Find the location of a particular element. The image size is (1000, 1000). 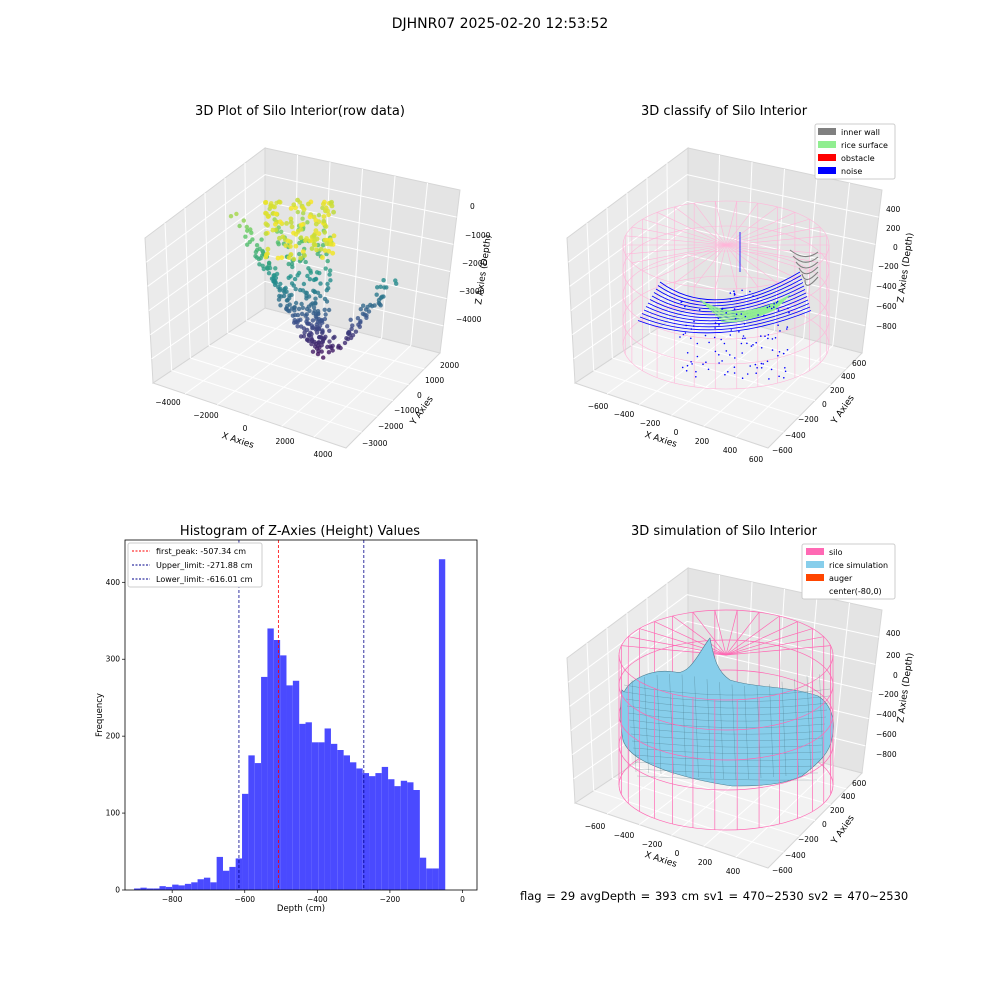

plot2-legend-swatch is located at coordinates (827, 170).